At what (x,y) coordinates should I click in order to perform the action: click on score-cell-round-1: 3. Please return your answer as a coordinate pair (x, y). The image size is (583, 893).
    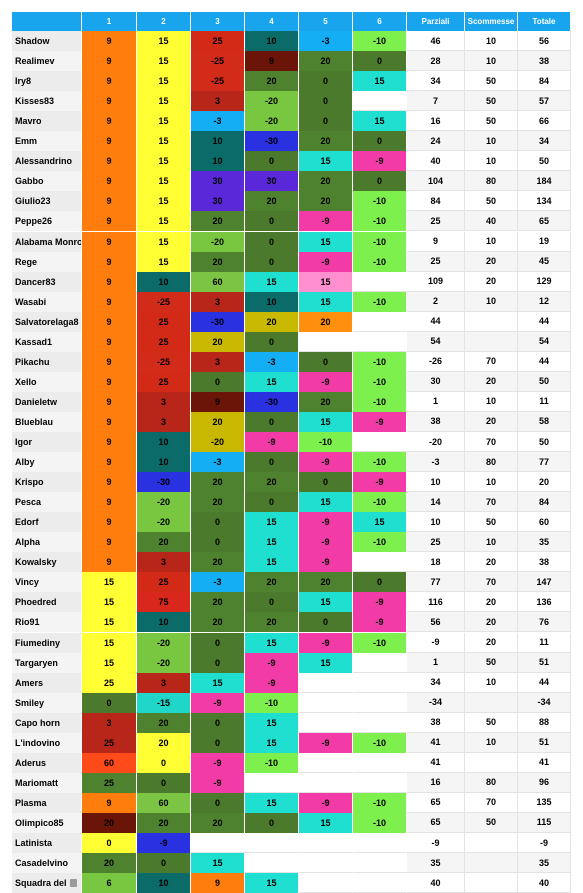
    Looking at the image, I should click on (109, 722).